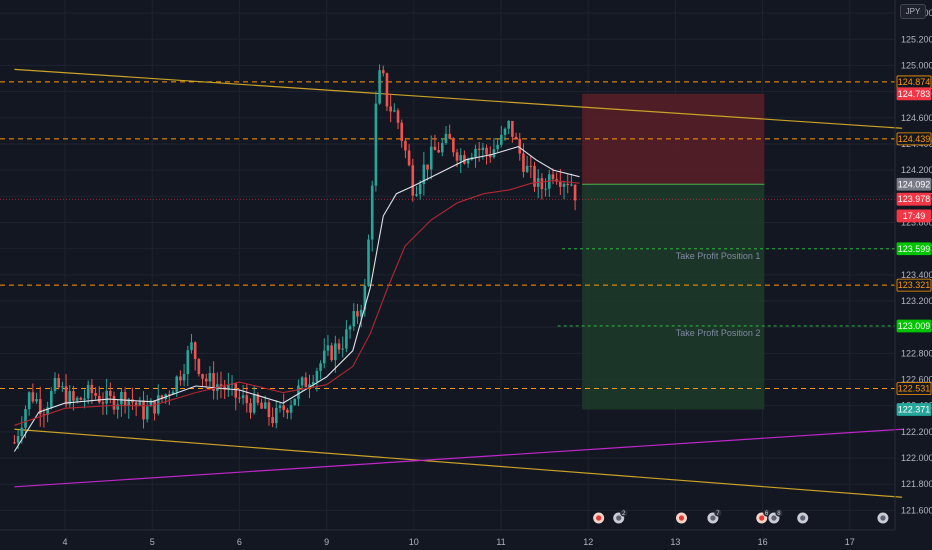 The width and height of the screenshot is (932, 550). Describe the element at coordinates (239, 542) in the screenshot. I see `time-tick-label: 6` at that location.